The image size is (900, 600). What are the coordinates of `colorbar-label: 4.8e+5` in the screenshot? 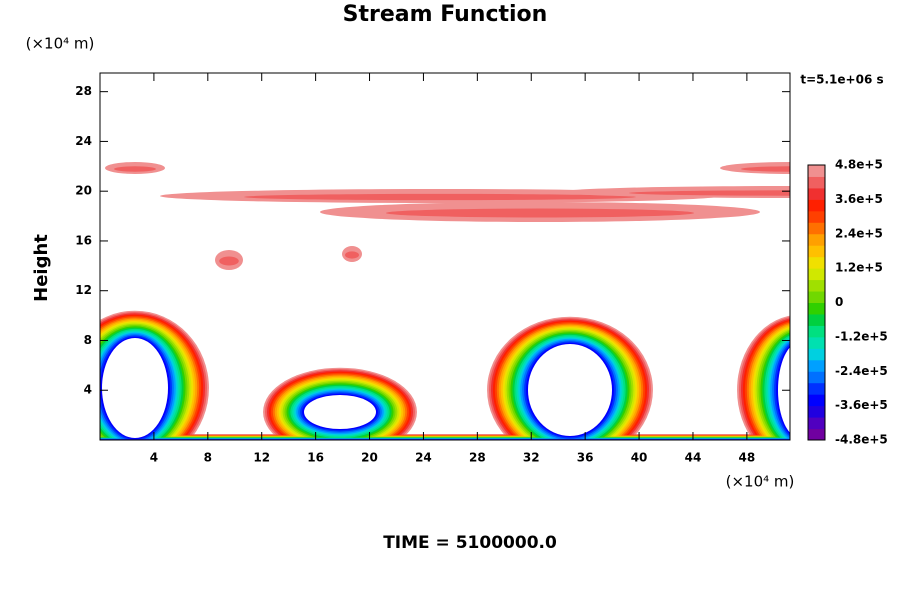 It's located at (859, 165).